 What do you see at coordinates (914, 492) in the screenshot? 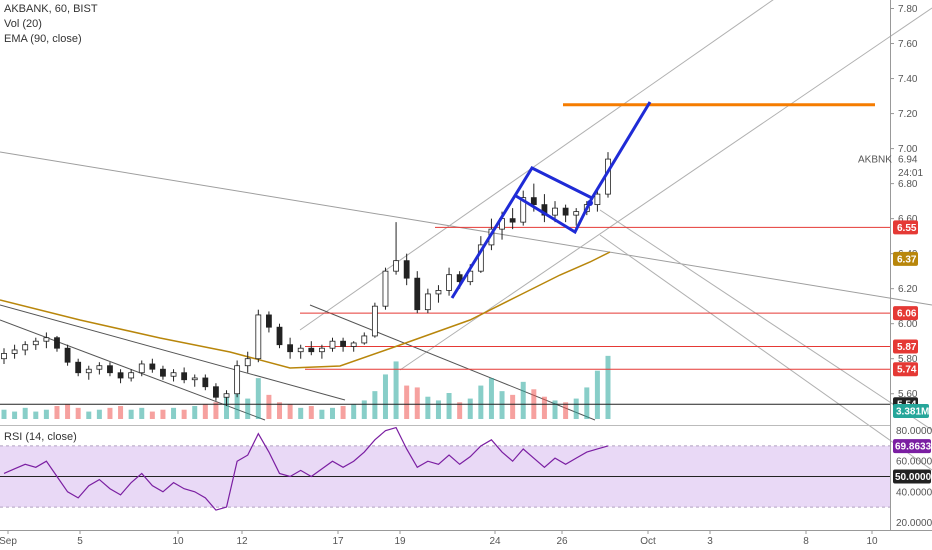
I see `rsi-tick-label: 40.0000` at bounding box center [914, 492].